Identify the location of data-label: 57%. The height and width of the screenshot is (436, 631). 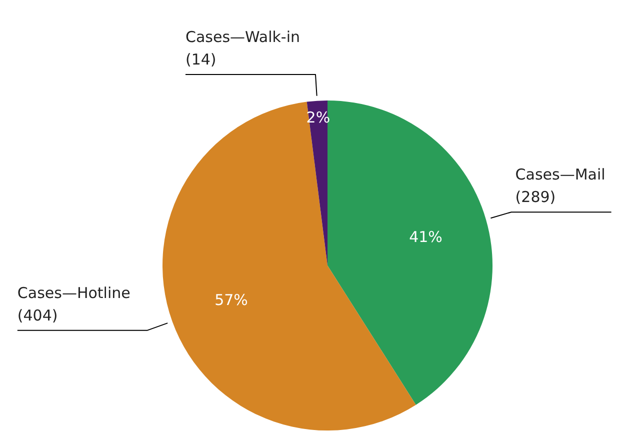
(231, 300).